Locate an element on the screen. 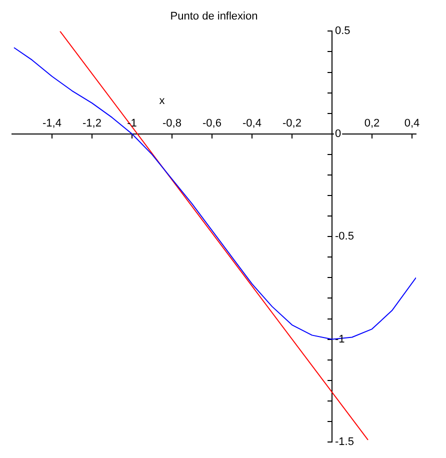 The width and height of the screenshot is (446, 458). y-tick-label: 0.5 is located at coordinates (342, 31).